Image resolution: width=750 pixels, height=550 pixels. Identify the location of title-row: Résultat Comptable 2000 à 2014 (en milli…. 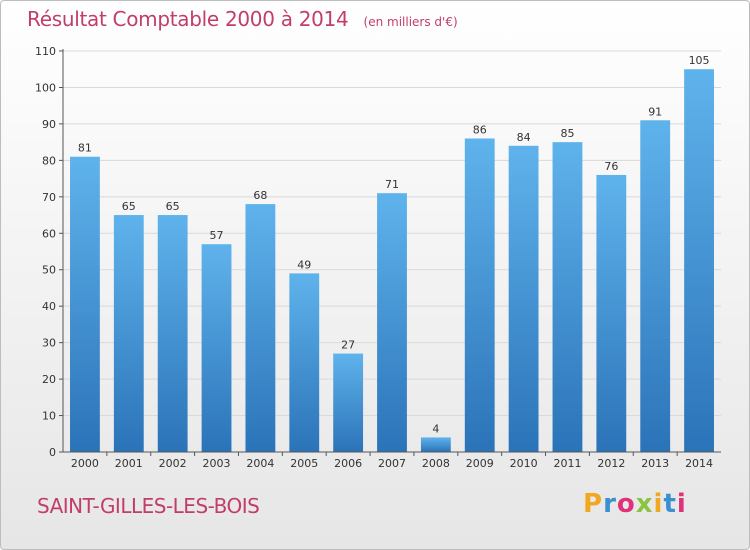
(242, 19).